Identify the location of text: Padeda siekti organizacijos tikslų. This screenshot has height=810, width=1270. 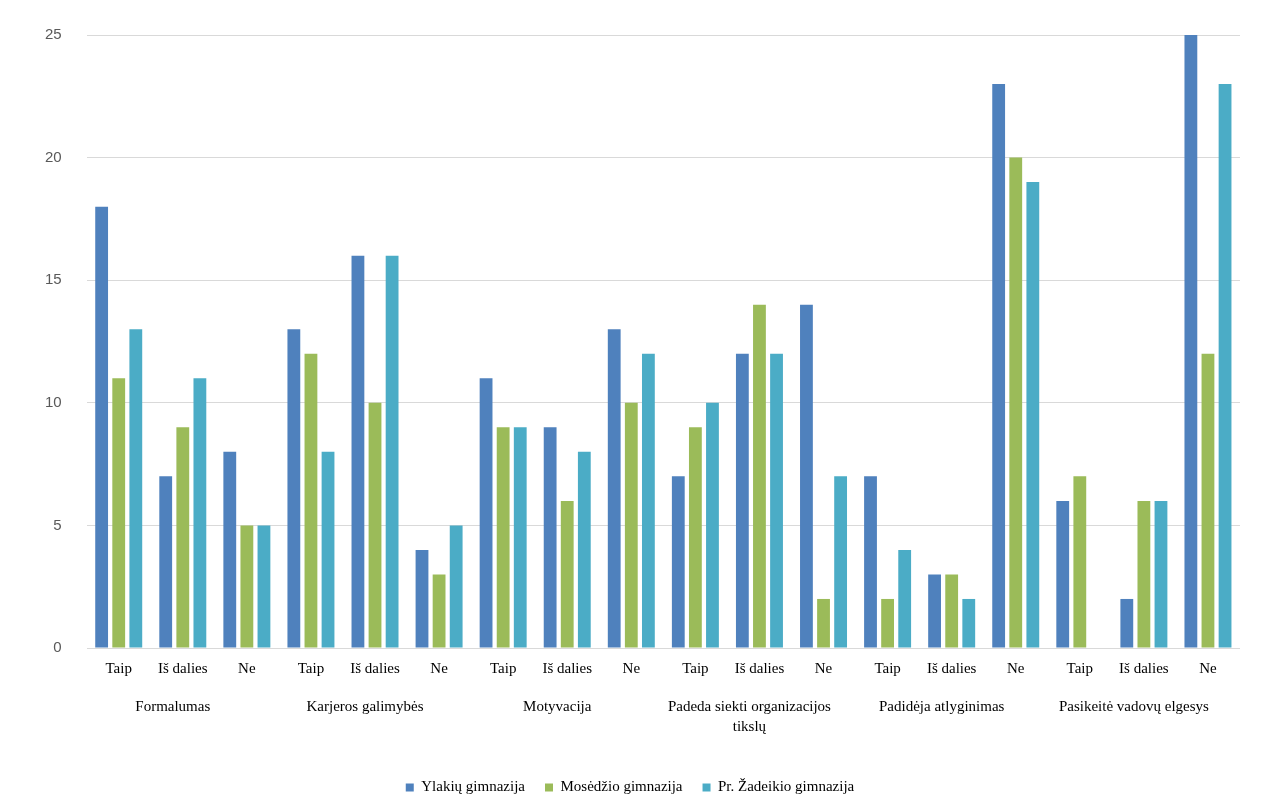
(749, 716).